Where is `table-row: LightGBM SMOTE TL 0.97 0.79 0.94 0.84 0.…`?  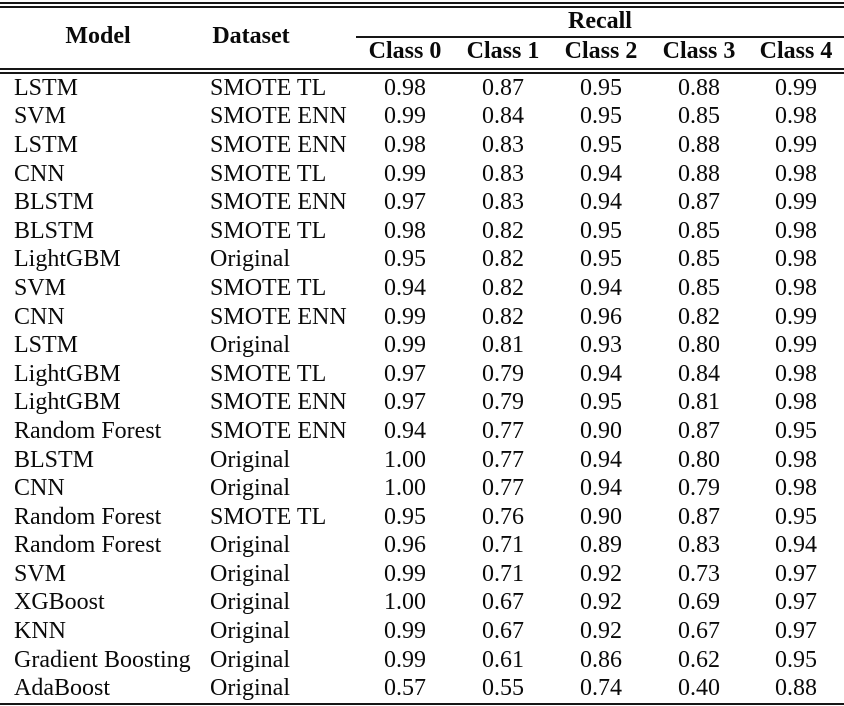
table-row: LightGBM SMOTE TL 0.97 0.79 0.94 0.84 0.… is located at coordinates (422, 374).